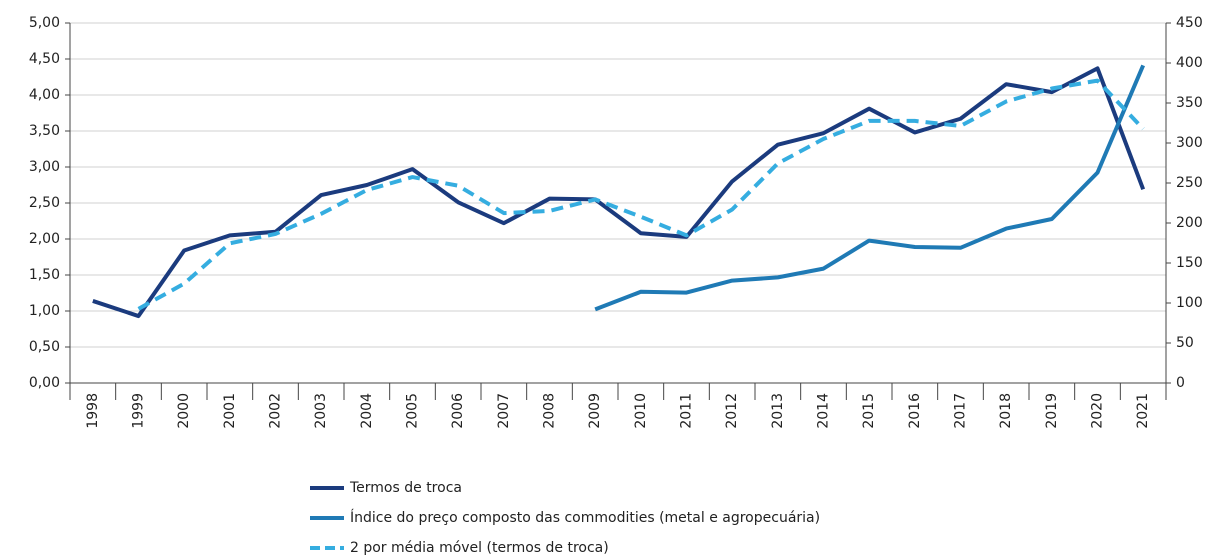 The height and width of the screenshot is (557, 1220). What do you see at coordinates (44, 131) in the screenshot?
I see `y-tick-label: 3,50` at bounding box center [44, 131].